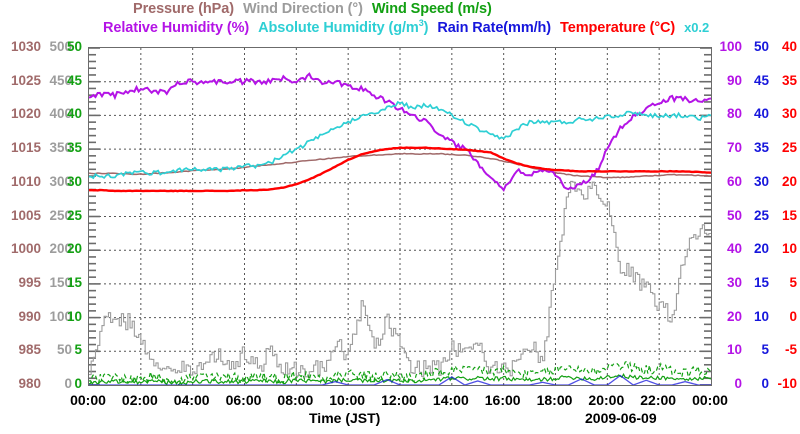 This screenshot has width=800, height=434. I want to click on wind-direction-tick: 150, so click(60, 282).